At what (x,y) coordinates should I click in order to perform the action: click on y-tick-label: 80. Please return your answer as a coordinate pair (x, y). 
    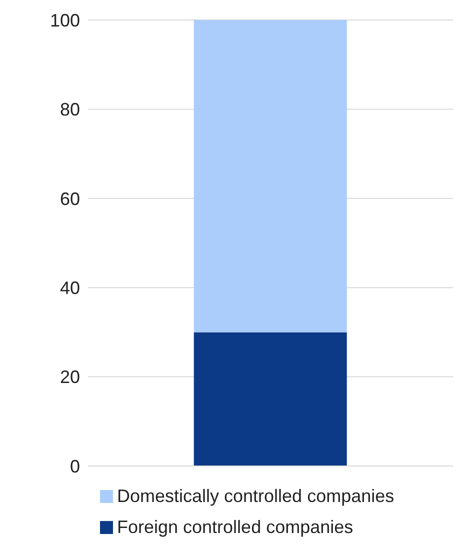
    Looking at the image, I should click on (70, 110).